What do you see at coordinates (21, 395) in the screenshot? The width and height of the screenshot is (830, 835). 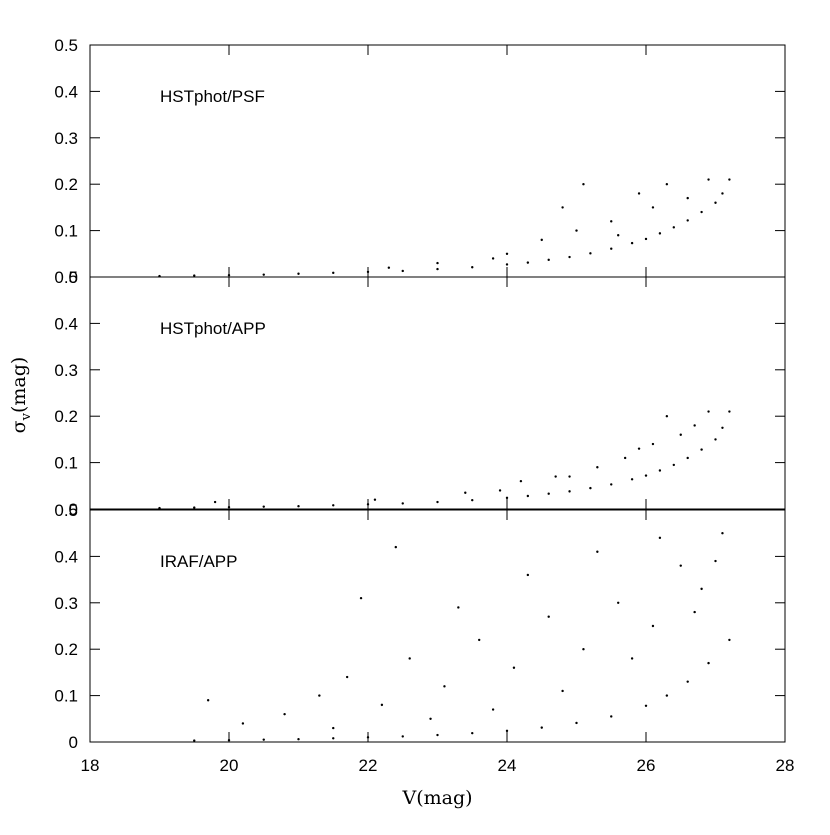 I see `y-axis-label: σv(mag)` at bounding box center [21, 395].